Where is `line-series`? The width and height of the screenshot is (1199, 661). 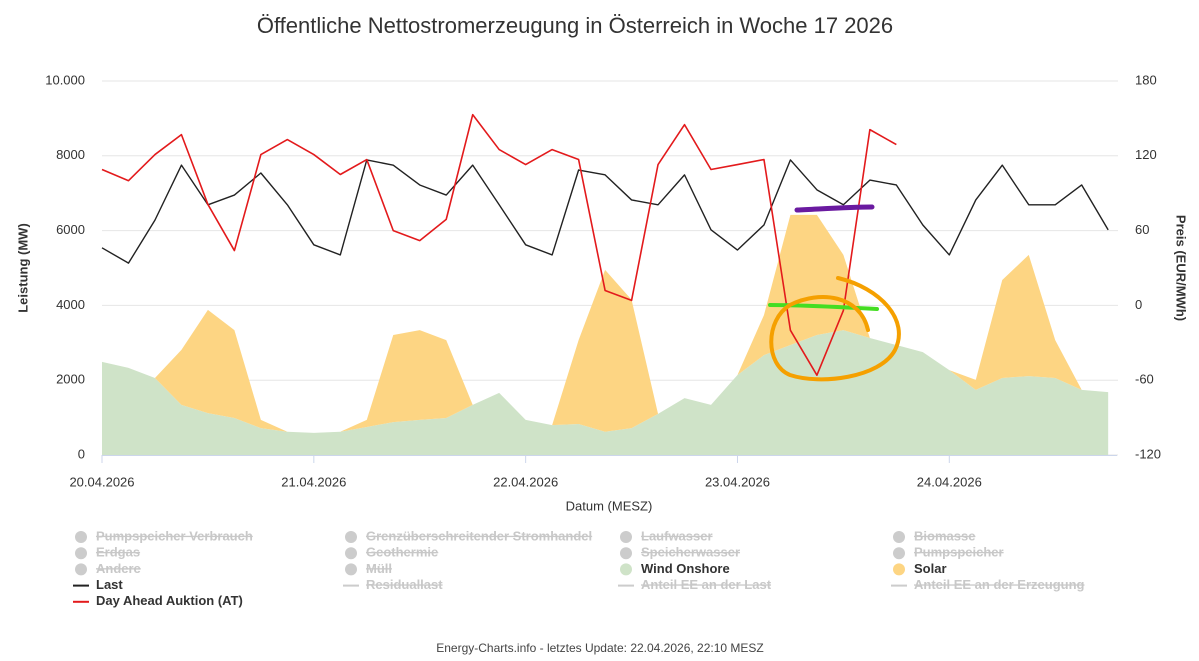
line-series is located at coordinates (605, 211).